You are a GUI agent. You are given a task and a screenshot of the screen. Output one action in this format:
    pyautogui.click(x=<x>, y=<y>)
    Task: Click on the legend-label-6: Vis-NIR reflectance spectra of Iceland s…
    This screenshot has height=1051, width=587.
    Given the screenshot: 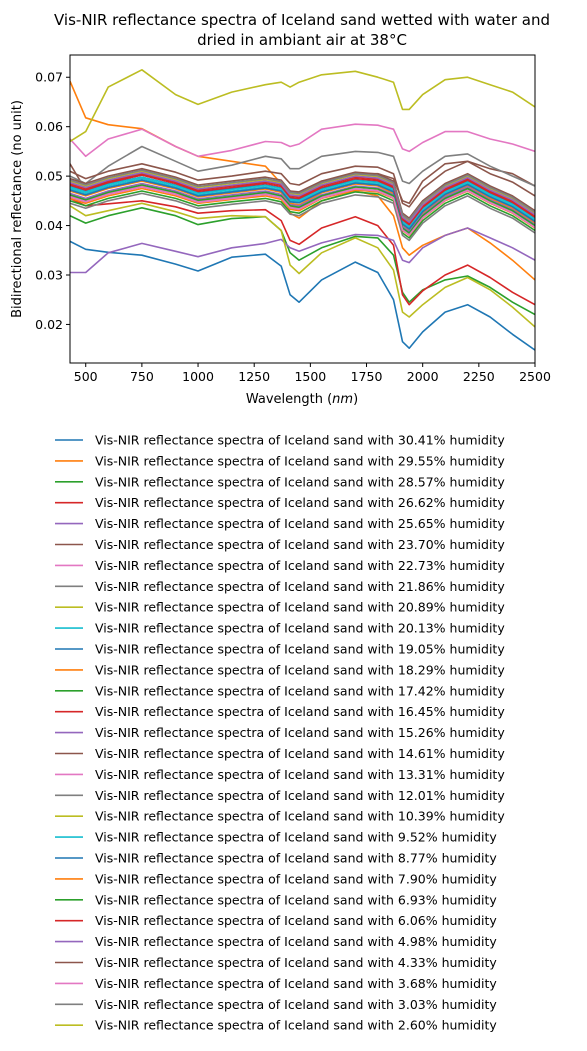 What is the action you would take?
    pyautogui.click(x=300, y=544)
    